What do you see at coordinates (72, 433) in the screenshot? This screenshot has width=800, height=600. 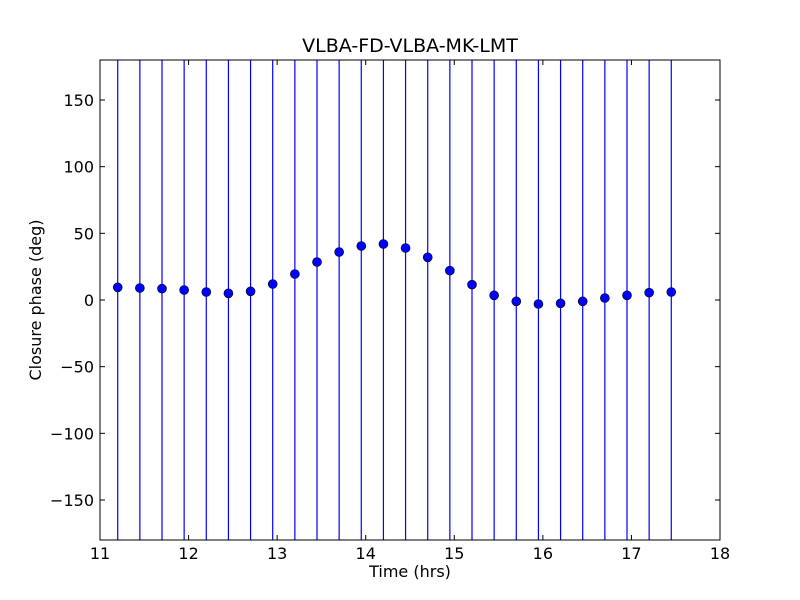 I see `y-tick-label: −100` at bounding box center [72, 433].